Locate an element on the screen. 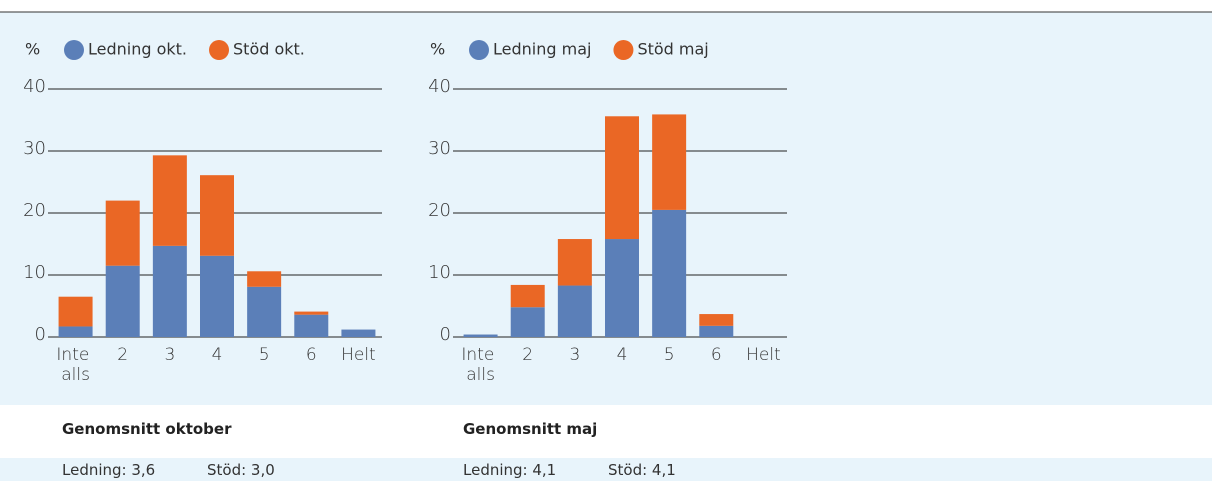  summary-item: Stöd: 4,1 is located at coordinates (642, 470).